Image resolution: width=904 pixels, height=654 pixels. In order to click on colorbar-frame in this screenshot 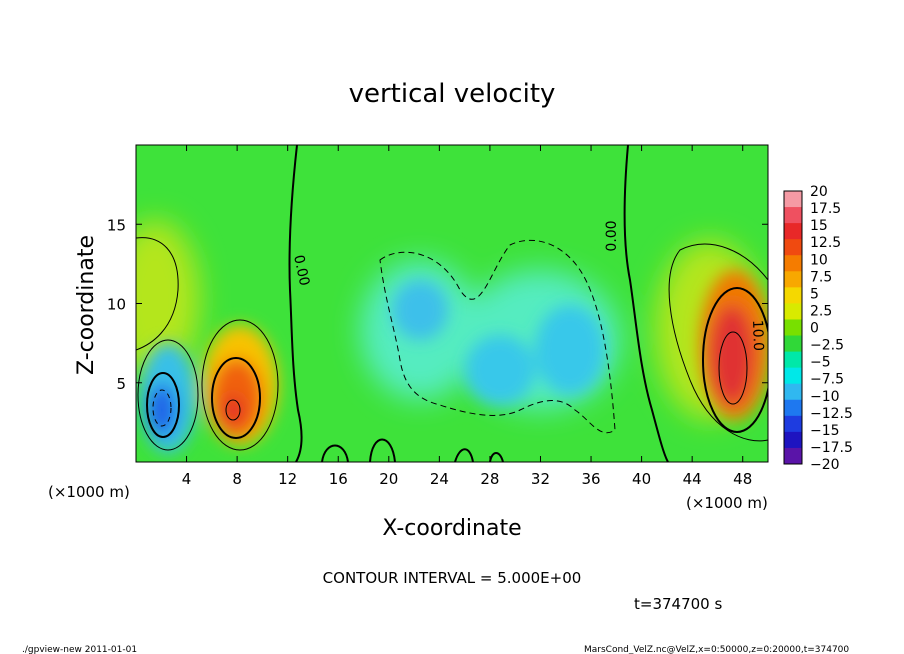, I will do `click(793, 327)`.